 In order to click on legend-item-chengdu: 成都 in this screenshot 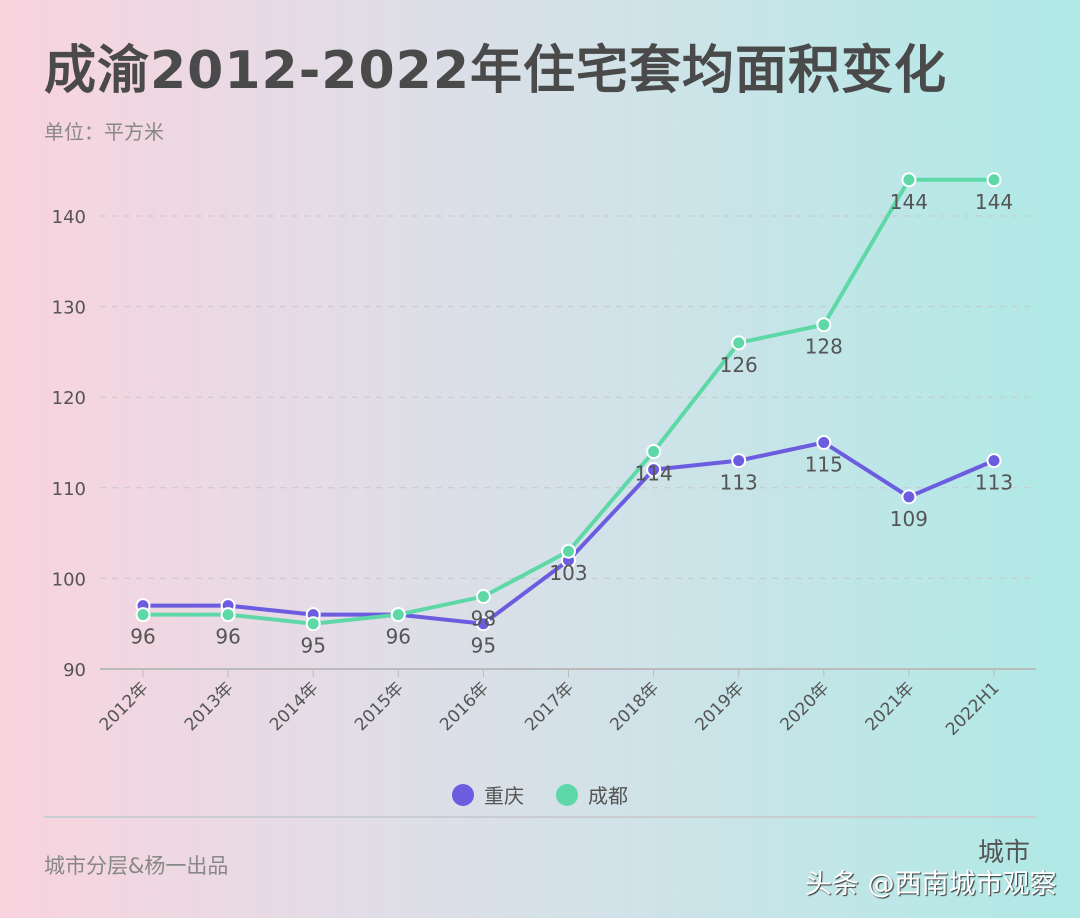, I will do `click(592, 794)`.